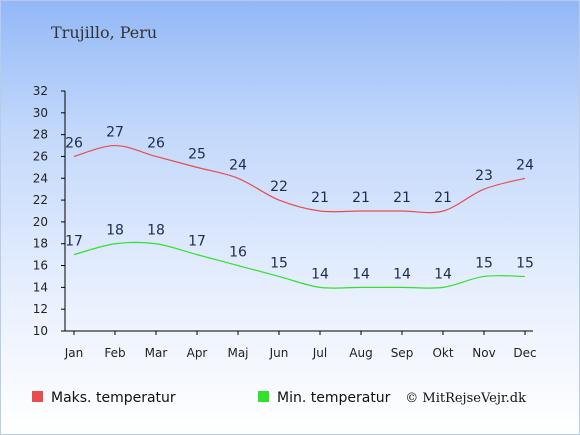  Describe the element at coordinates (37, 396) in the screenshot. I see `legend-swatch-max` at that location.